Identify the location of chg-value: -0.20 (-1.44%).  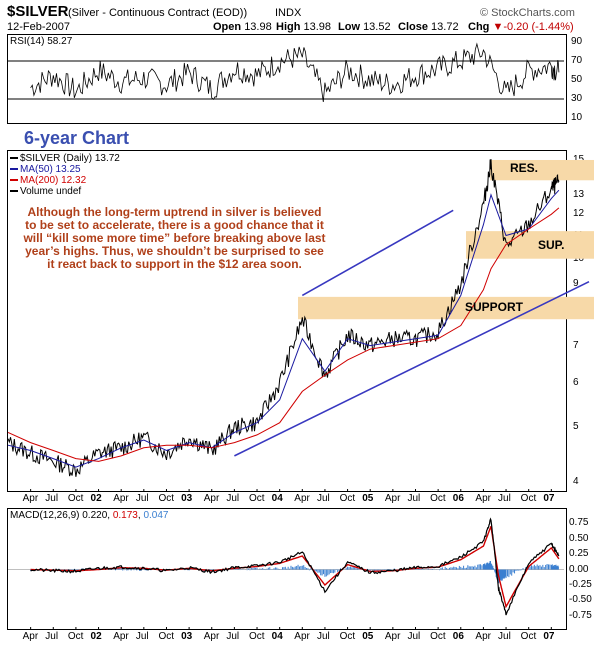
(538, 27).